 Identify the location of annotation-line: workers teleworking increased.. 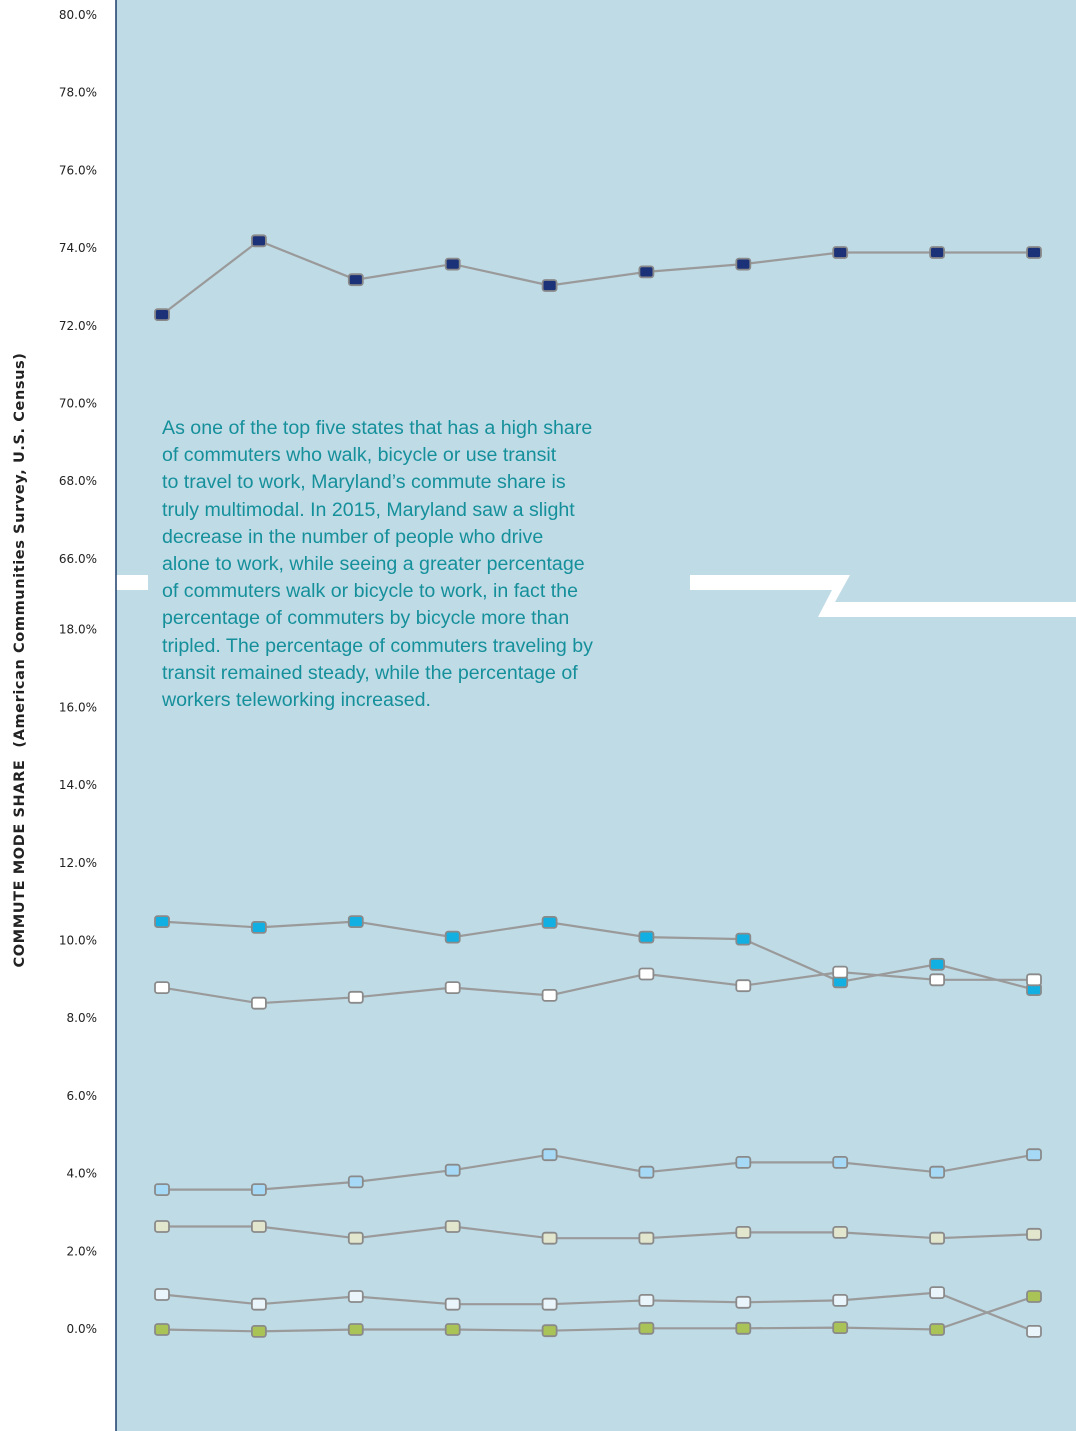
(296, 700).